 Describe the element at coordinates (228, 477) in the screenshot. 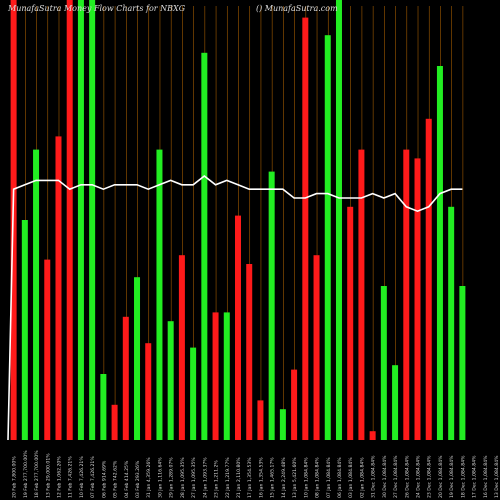

I see `x-tick-label: 22 Jan 1,219.77%` at that location.